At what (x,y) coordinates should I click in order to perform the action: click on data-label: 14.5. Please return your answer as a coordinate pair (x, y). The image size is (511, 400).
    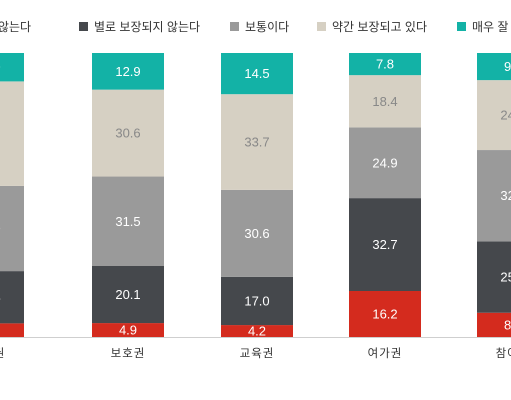
    Looking at the image, I should click on (256, 73).